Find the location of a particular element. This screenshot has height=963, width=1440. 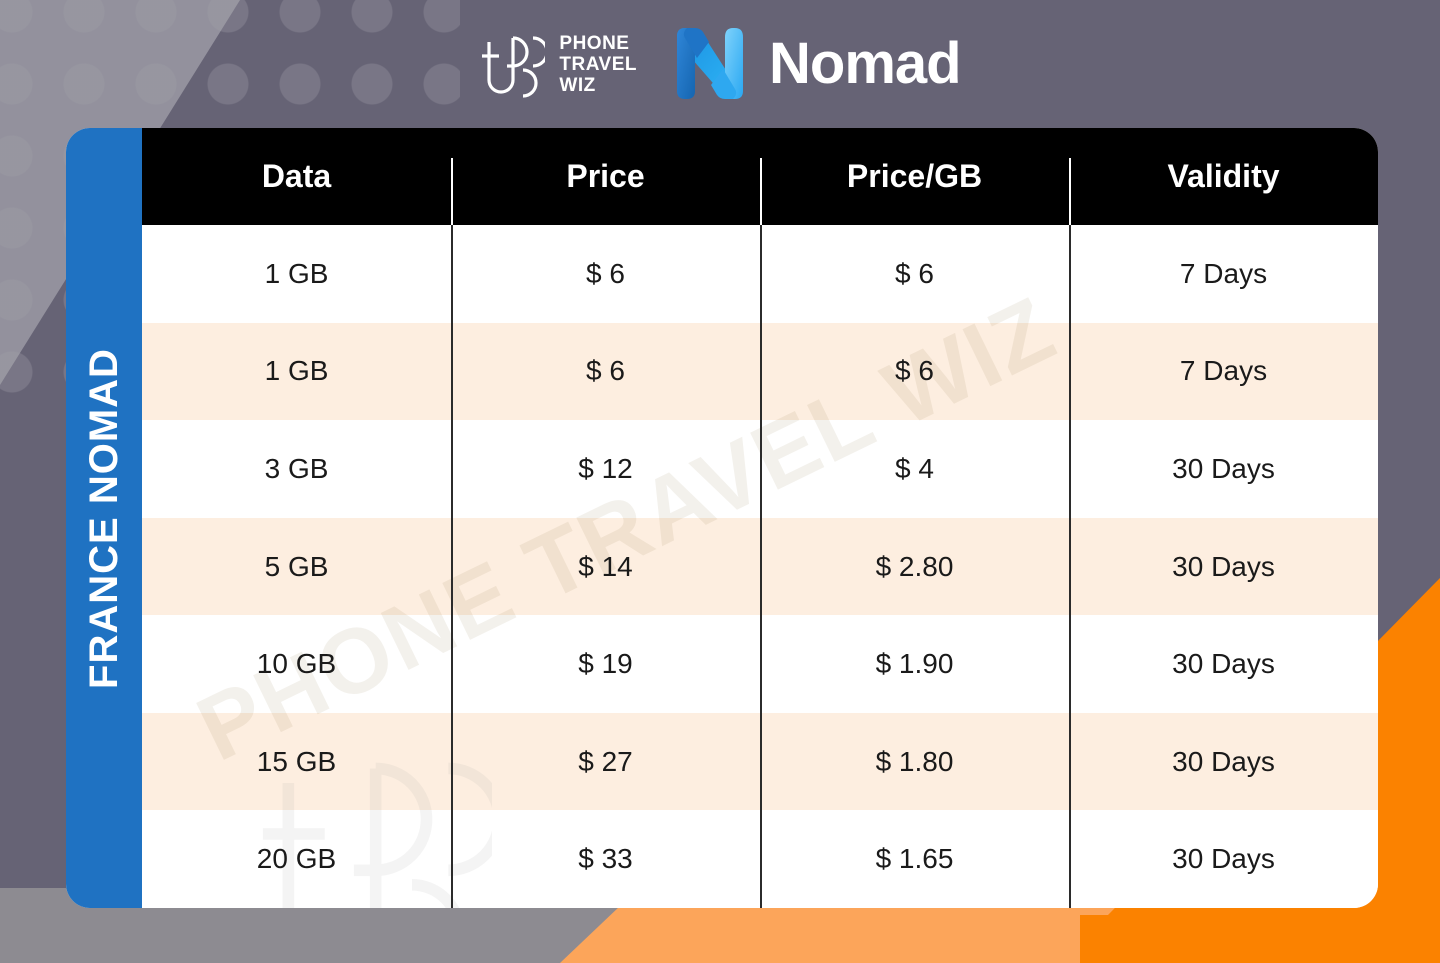

ptw-line-2: TRAVEL is located at coordinates (598, 64).